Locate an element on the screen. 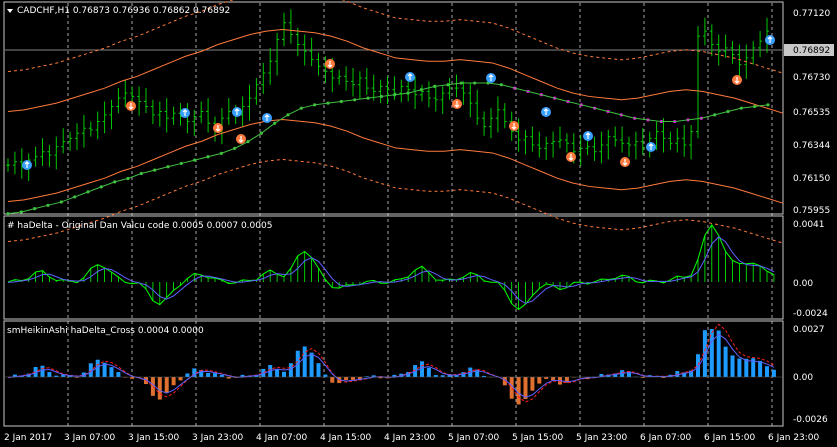 The width and height of the screenshot is (837, 447). time-label: 3 Jan 23:00 is located at coordinates (218, 438).